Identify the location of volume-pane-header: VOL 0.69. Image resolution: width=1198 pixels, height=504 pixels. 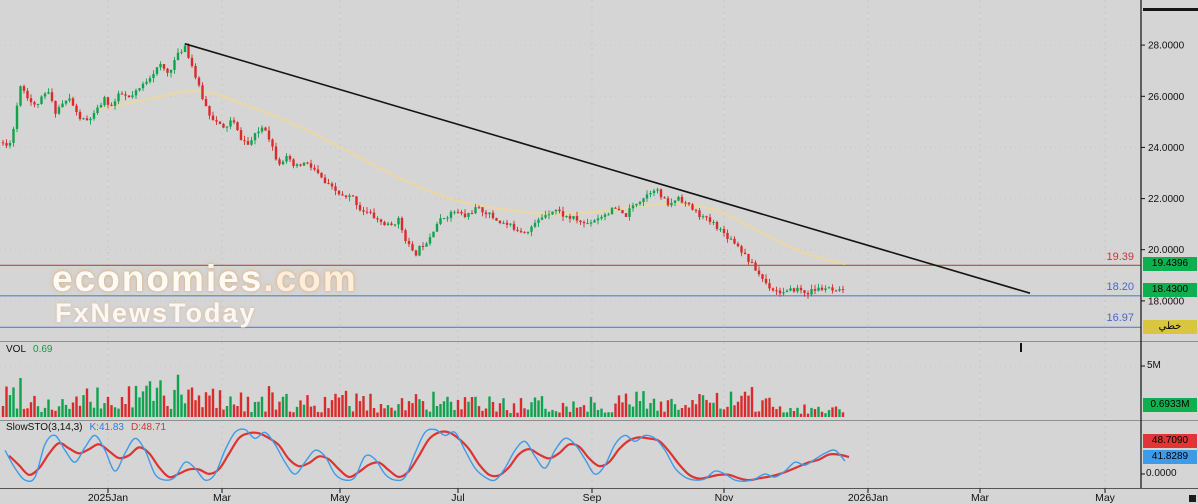
(32, 349).